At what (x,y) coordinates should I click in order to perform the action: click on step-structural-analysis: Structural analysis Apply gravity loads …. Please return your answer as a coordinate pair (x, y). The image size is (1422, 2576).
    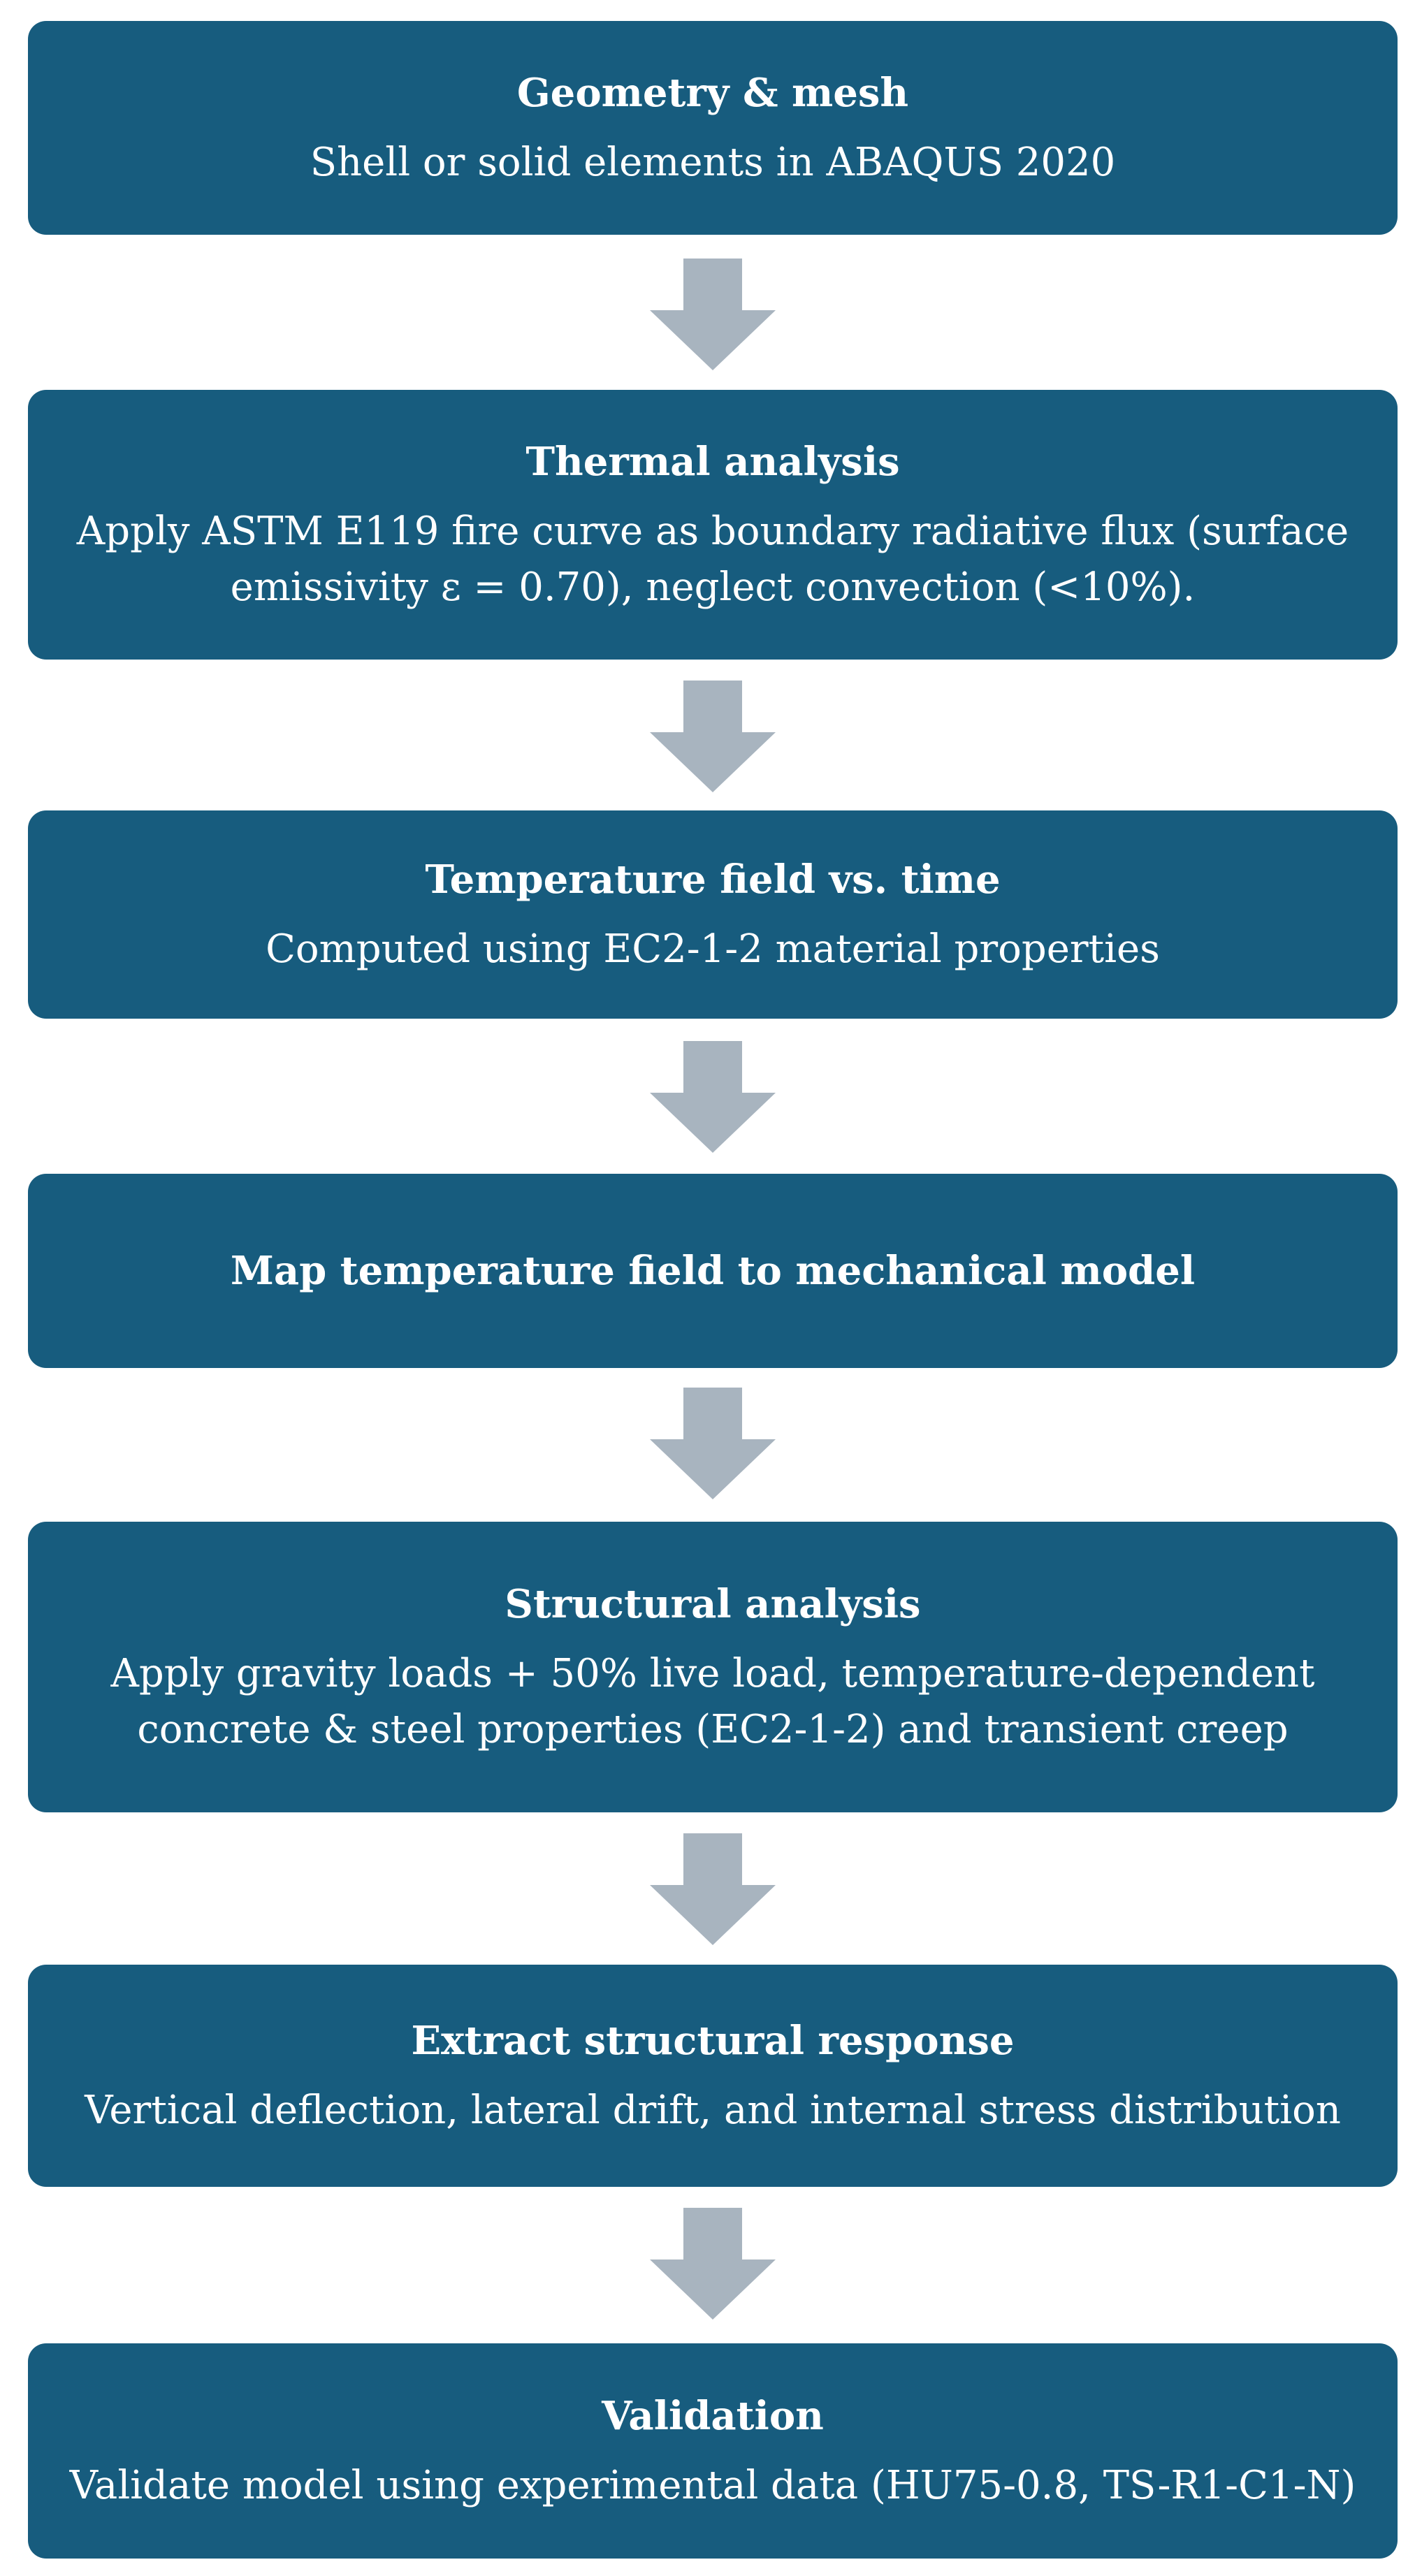
    Looking at the image, I should click on (713, 1667).